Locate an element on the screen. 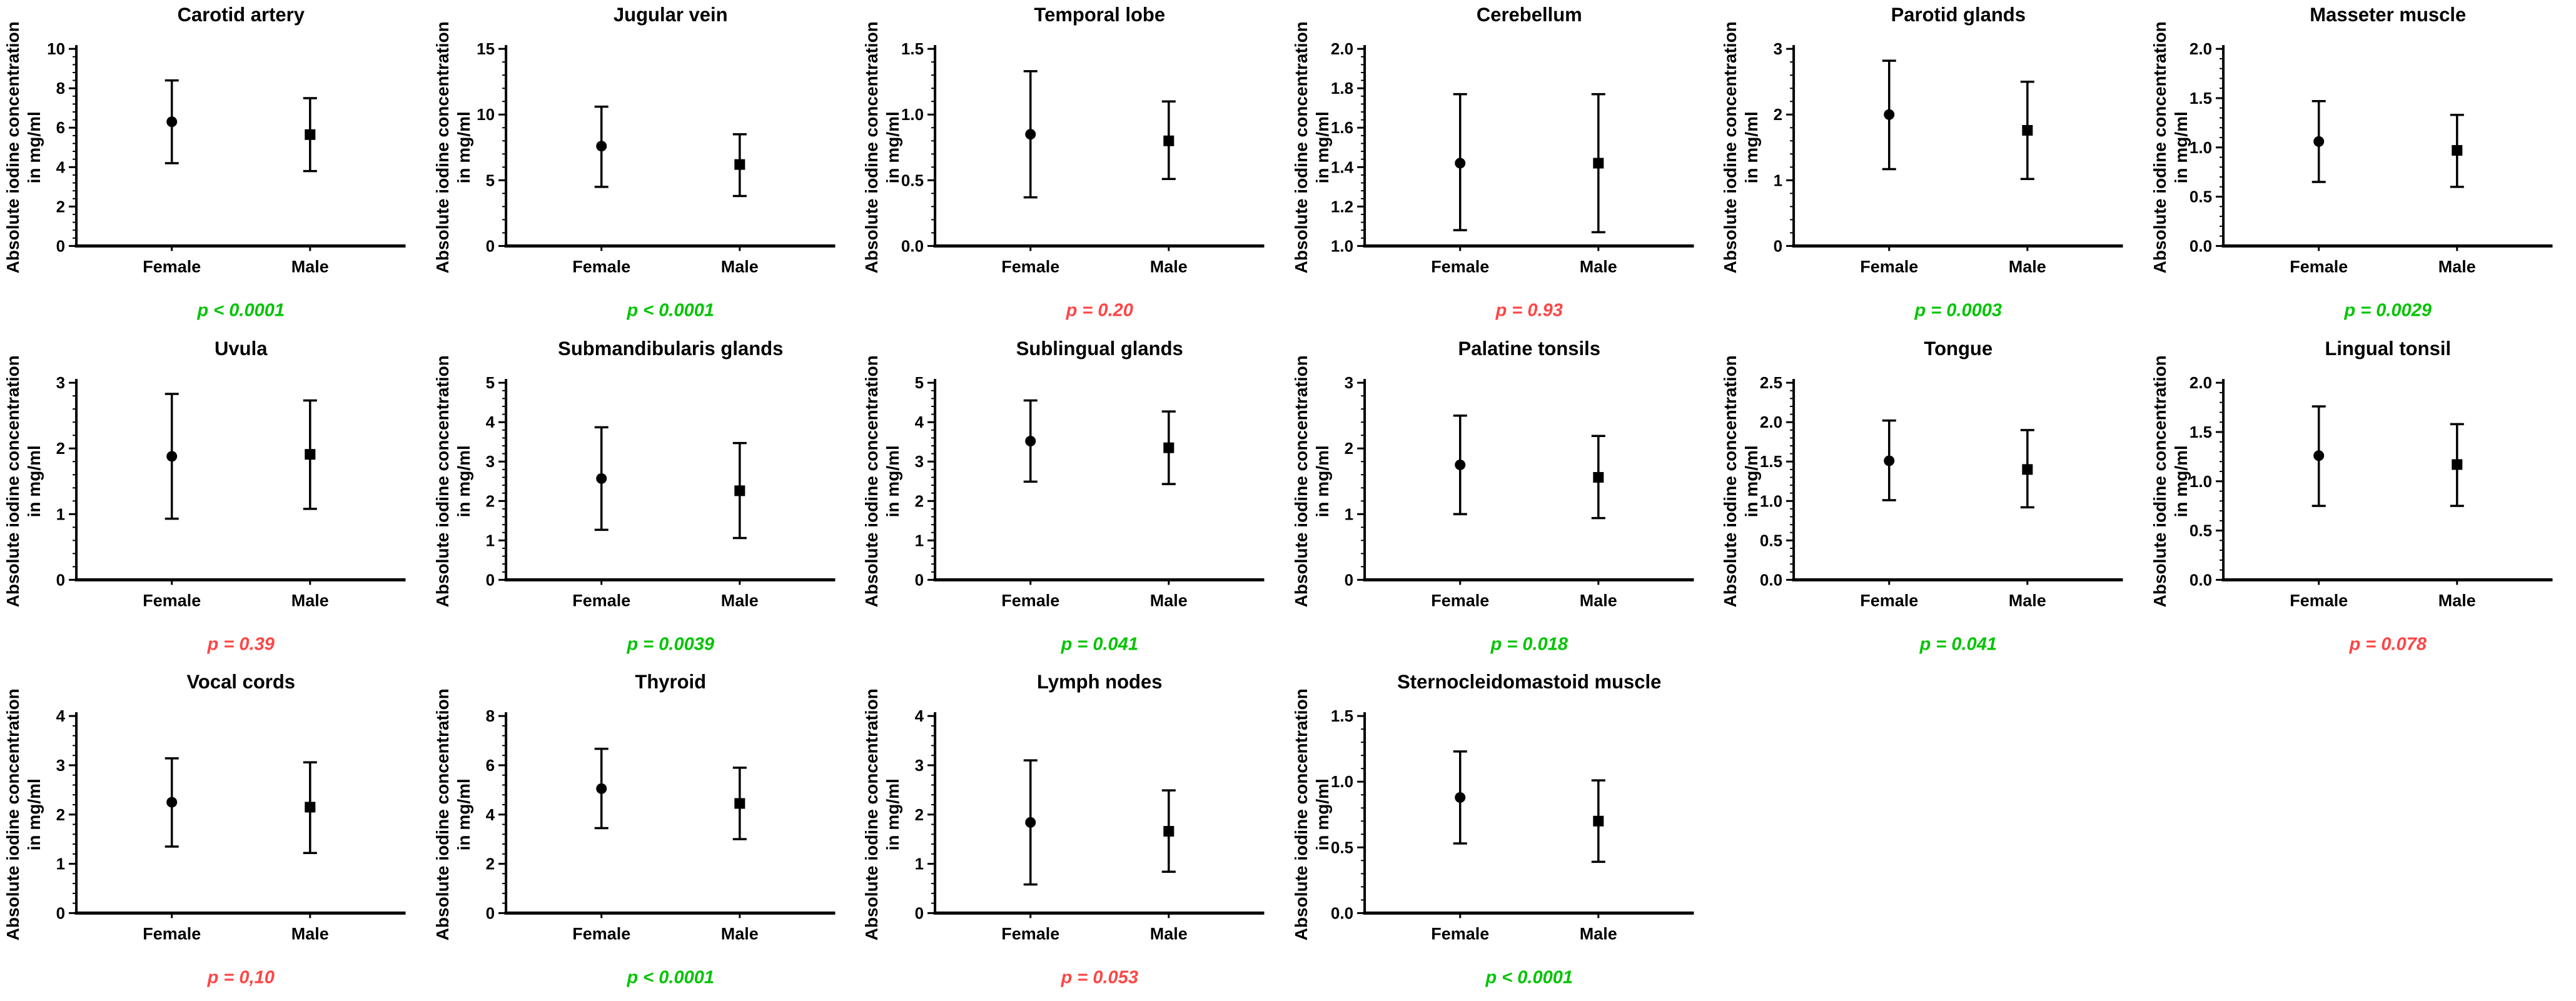 The height and width of the screenshot is (1001, 2576). chart-title: Palatine tonsils is located at coordinates (1529, 349).